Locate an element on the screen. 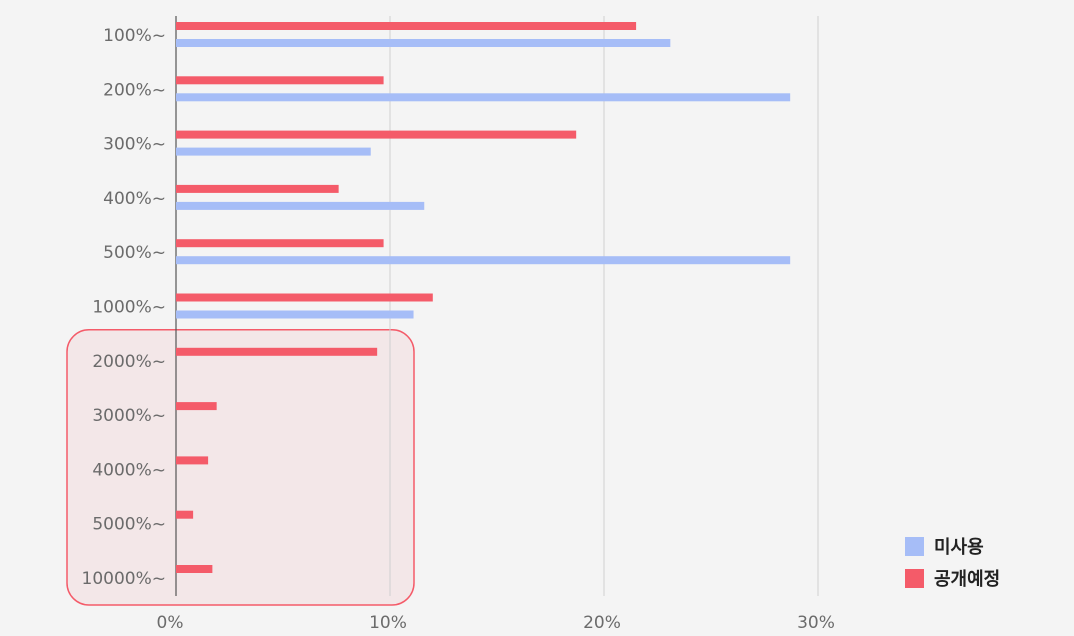 Image resolution: width=1074 pixels, height=636 pixels. x-tick-label: 30% is located at coordinates (816, 623).